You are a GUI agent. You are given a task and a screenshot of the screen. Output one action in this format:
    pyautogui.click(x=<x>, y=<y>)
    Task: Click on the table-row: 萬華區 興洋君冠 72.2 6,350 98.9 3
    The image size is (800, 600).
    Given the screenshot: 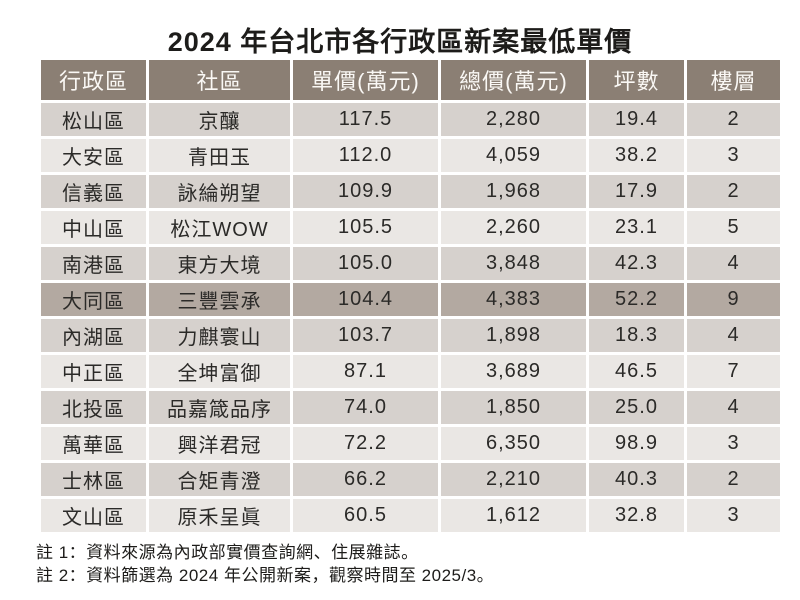 What is the action you would take?
    pyautogui.click(x=410, y=443)
    